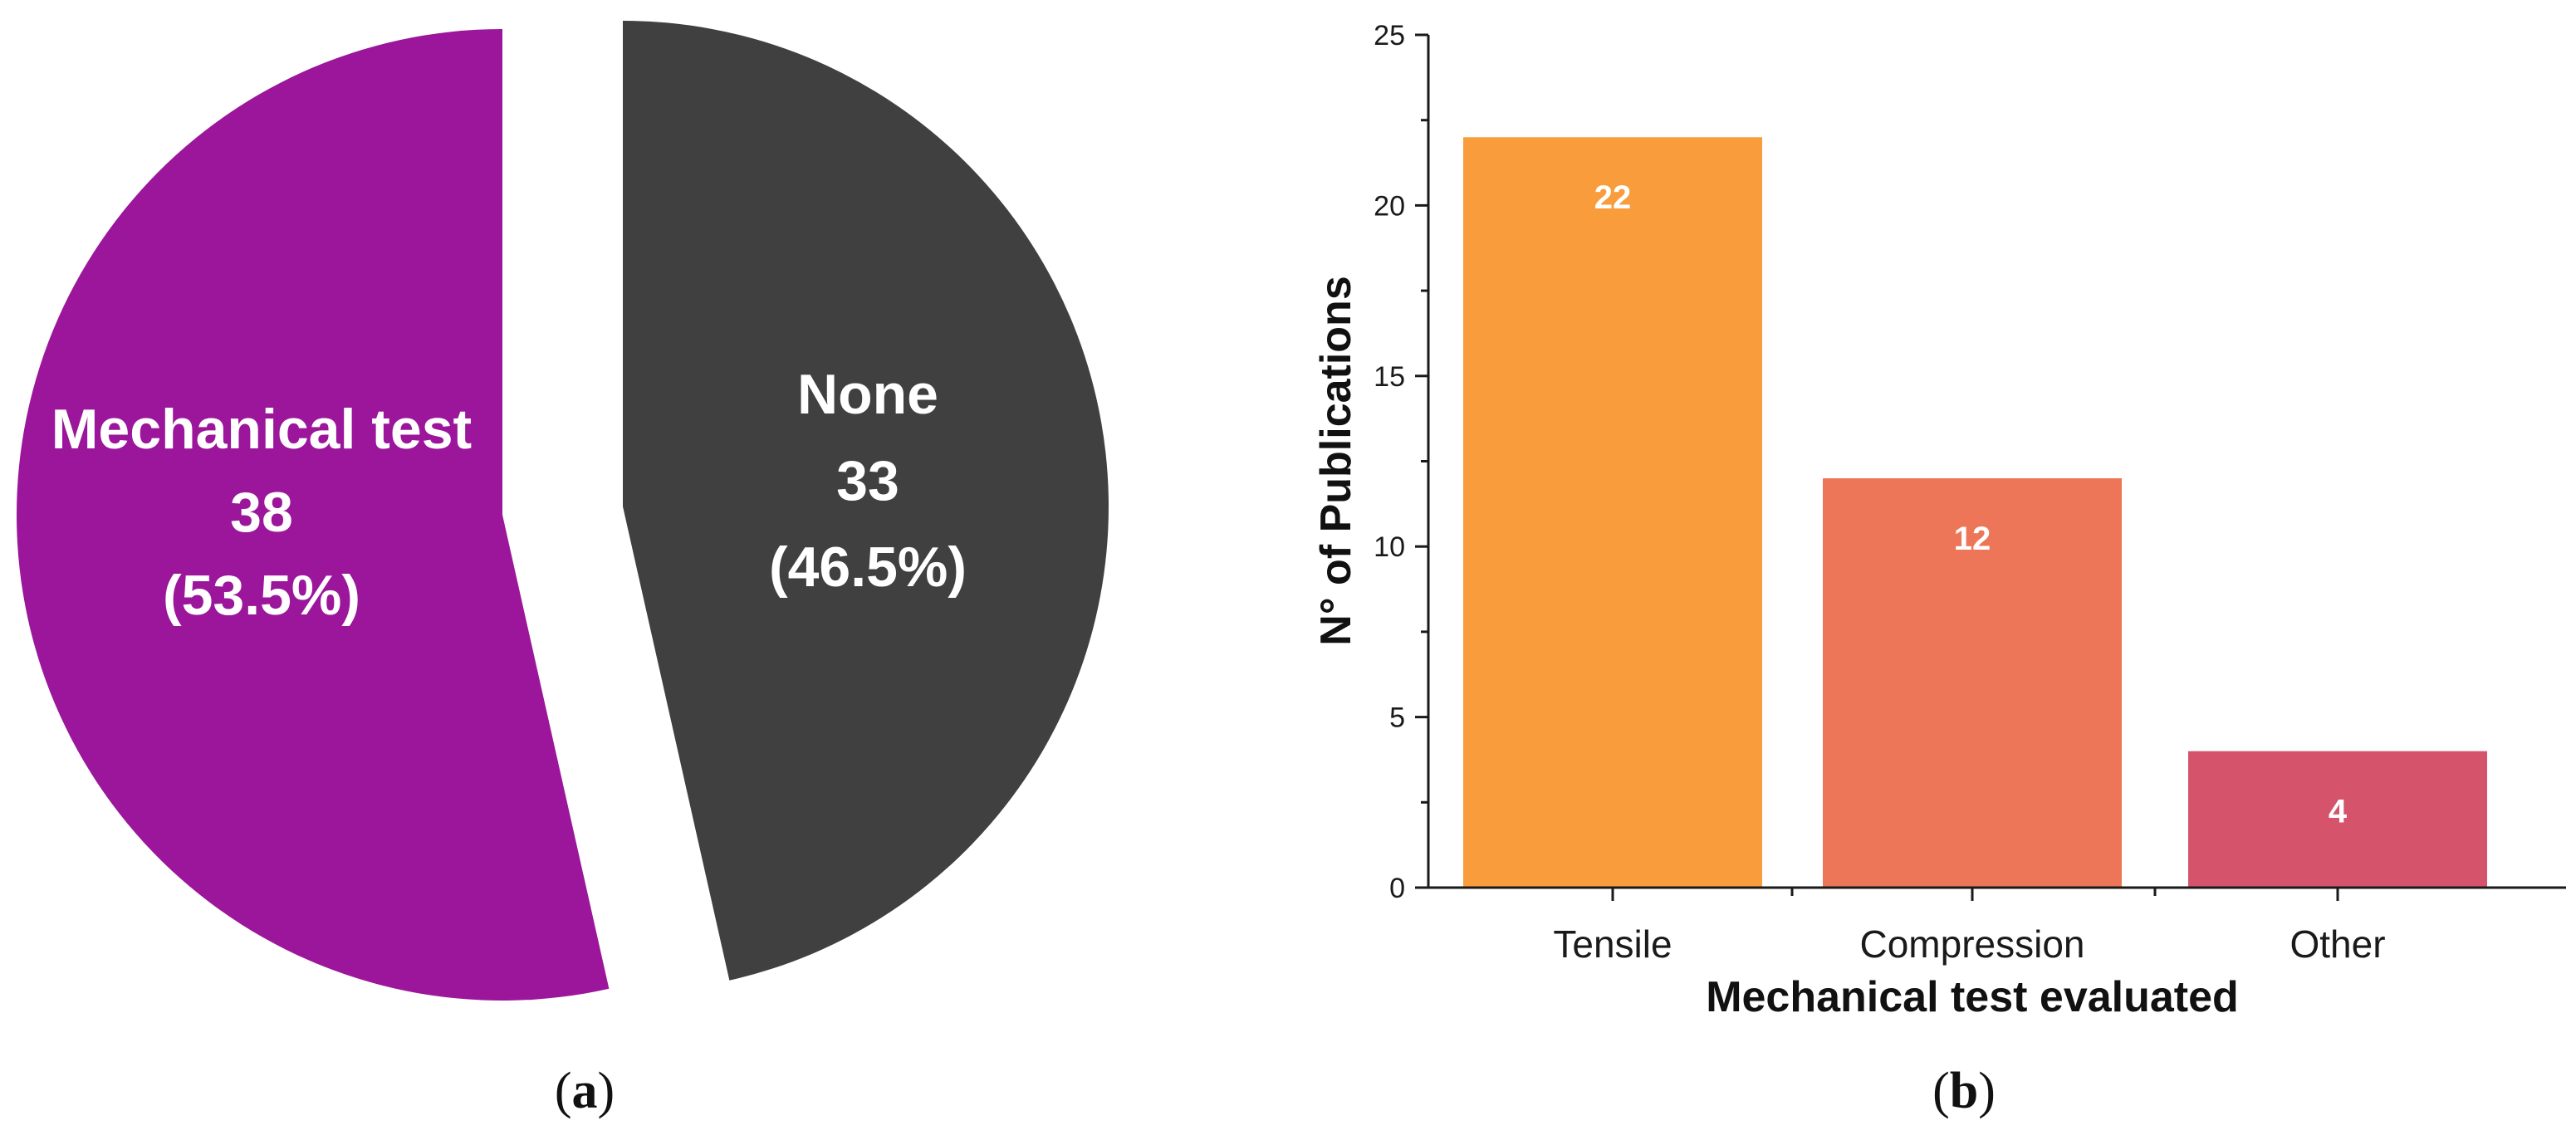 This screenshot has width=2576, height=1145. I want to click on panel-tag-b-close: ), so click(1987, 1091).